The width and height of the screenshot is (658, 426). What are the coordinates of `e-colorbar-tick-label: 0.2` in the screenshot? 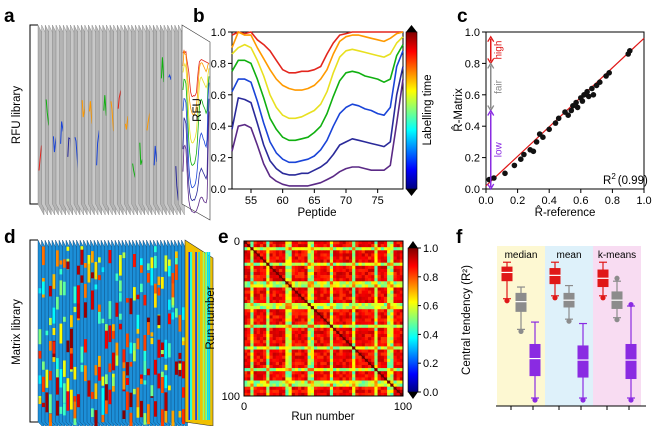 It's located at (430, 364).